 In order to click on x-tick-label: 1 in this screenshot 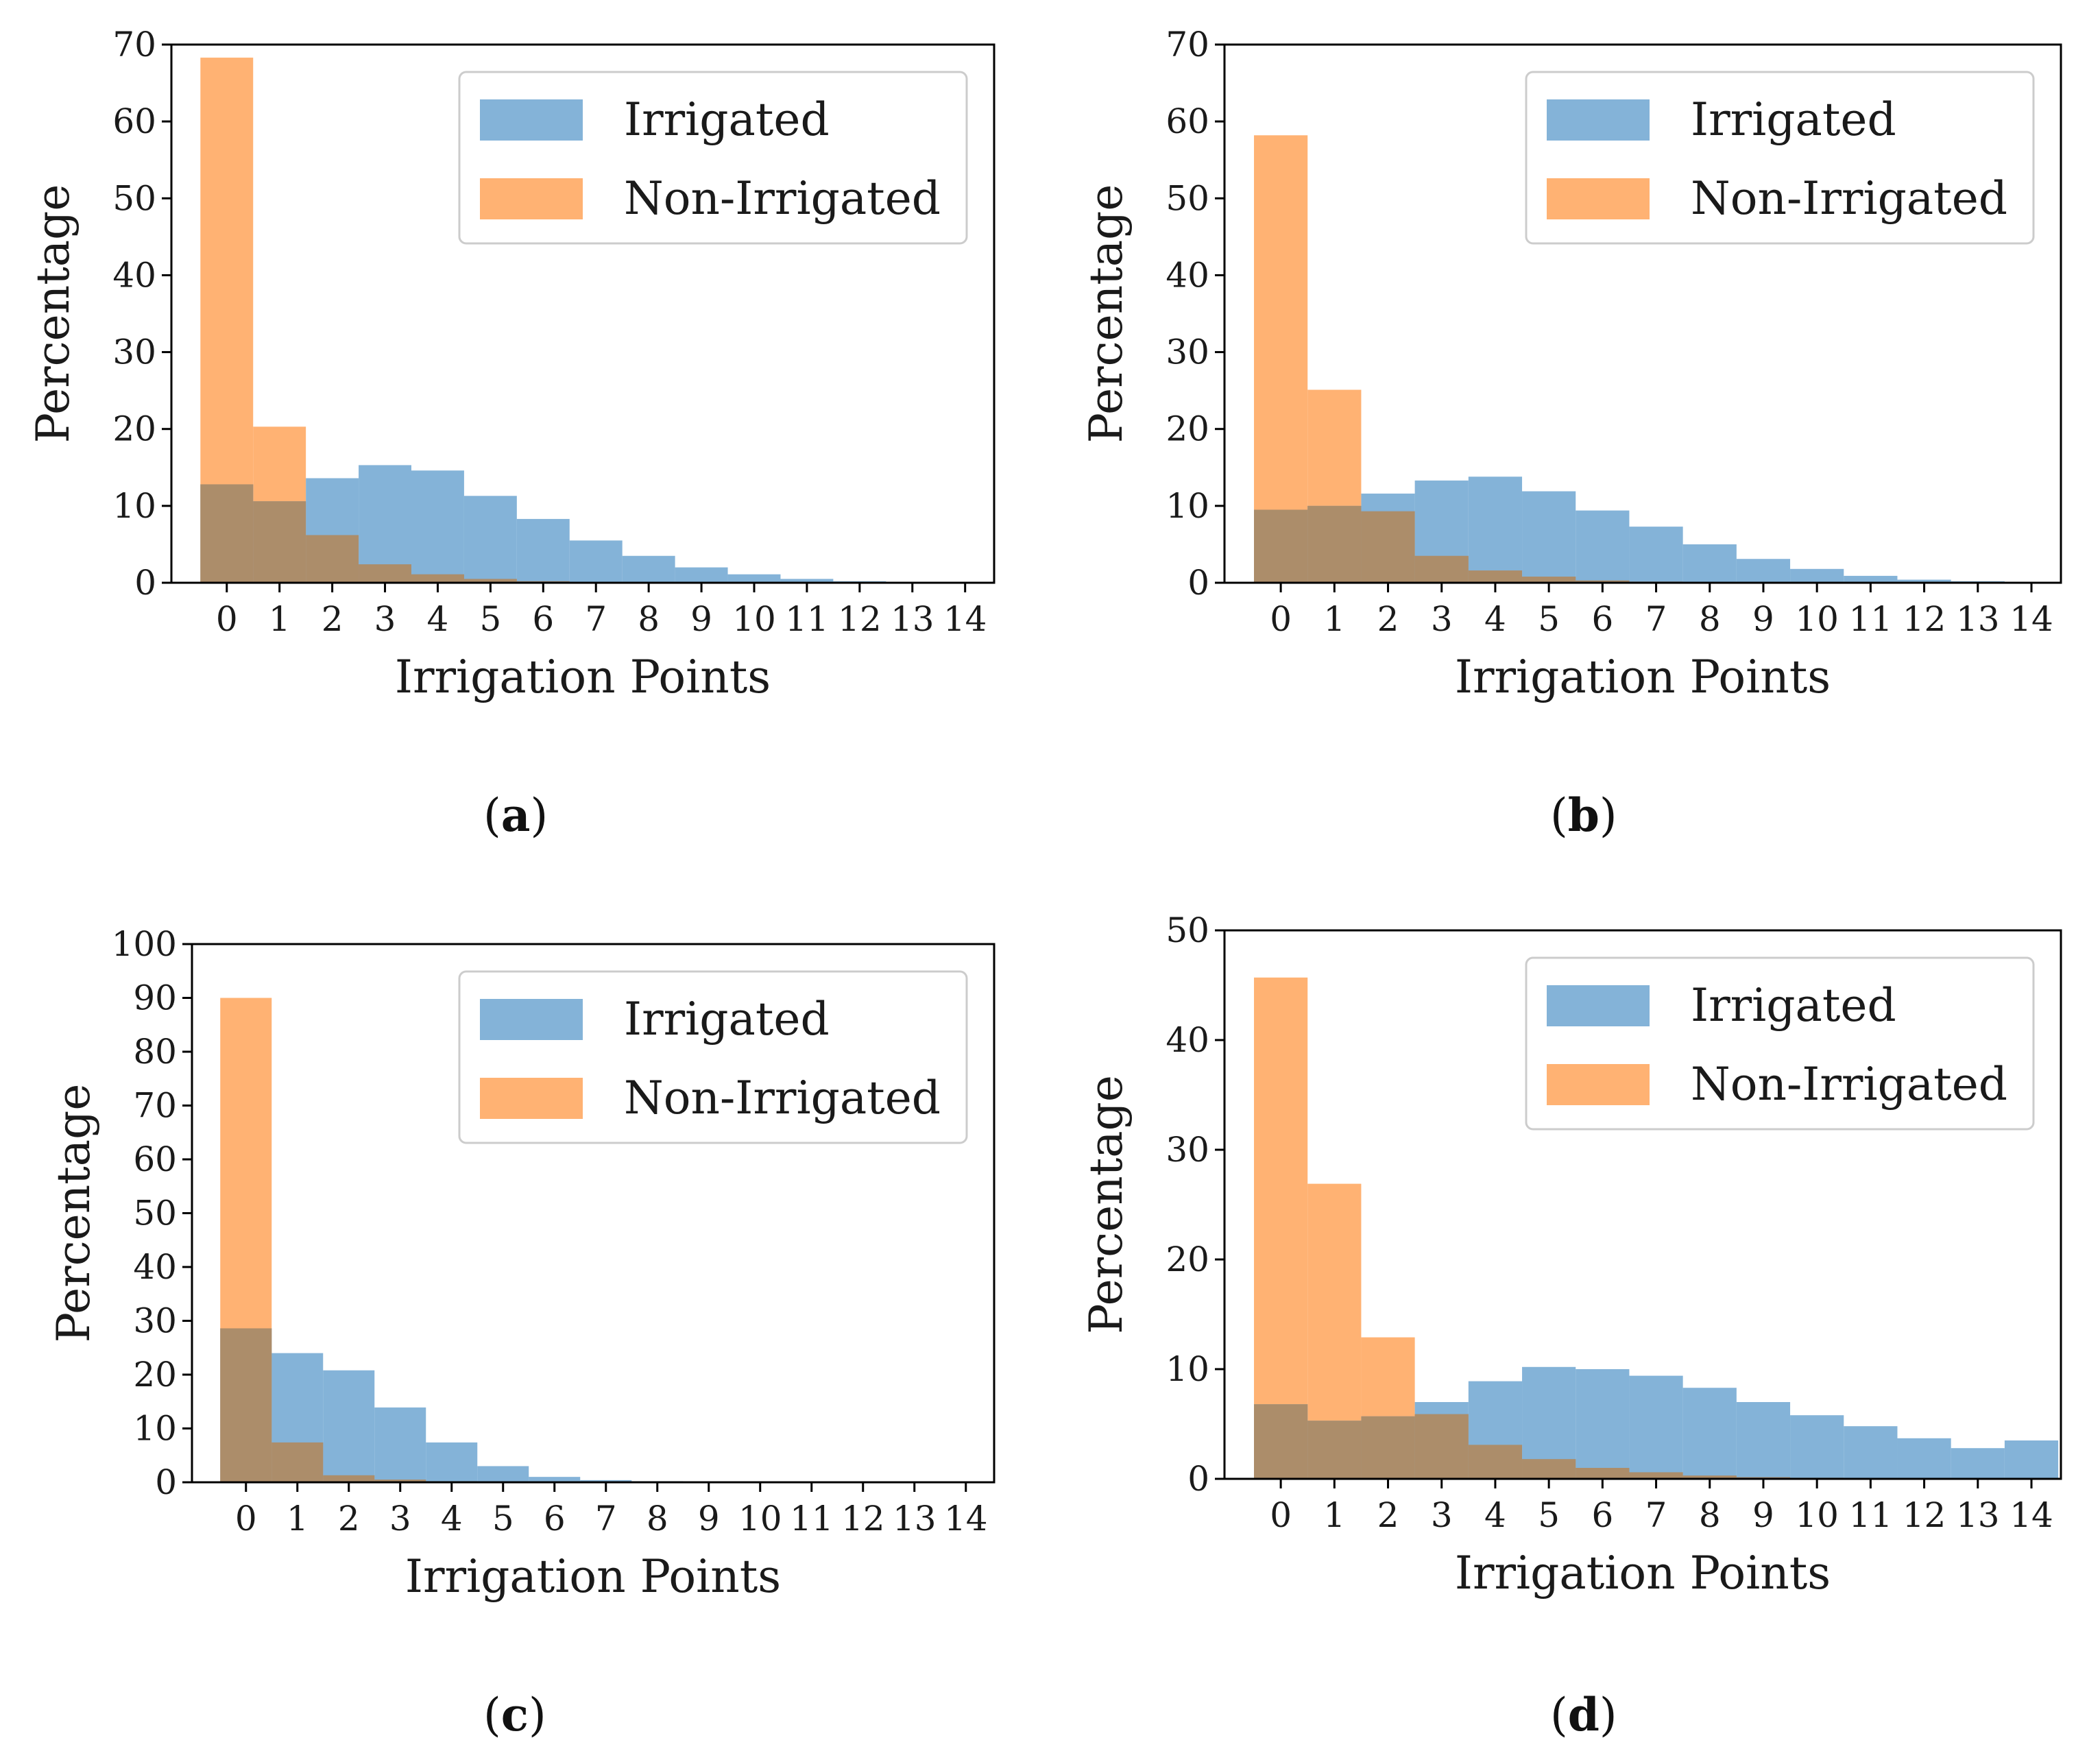, I will do `click(298, 1519)`.